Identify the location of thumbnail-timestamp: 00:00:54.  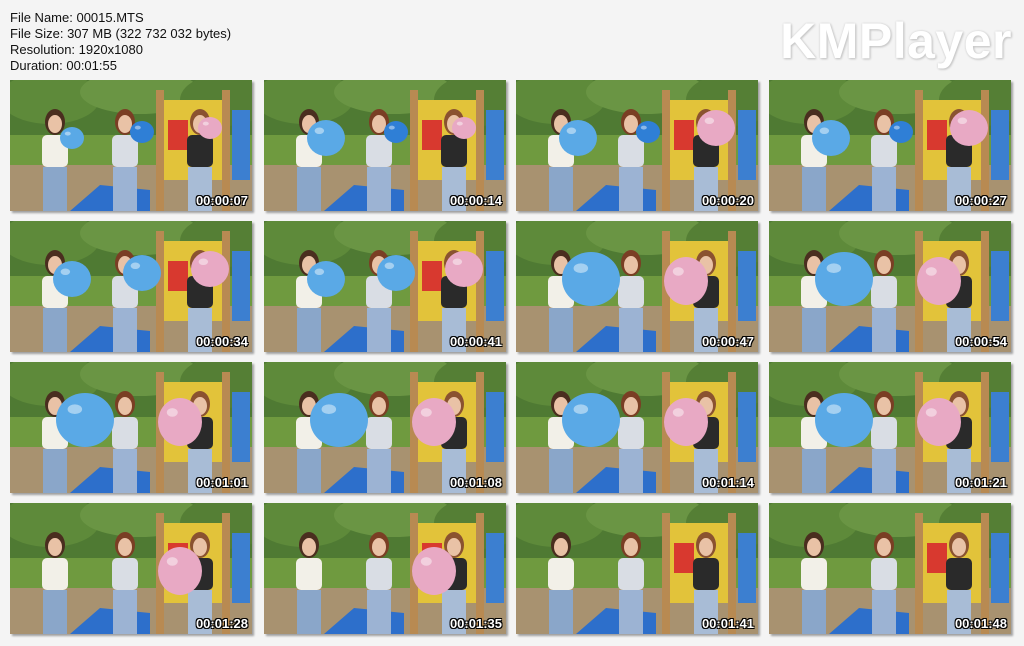
(980, 341).